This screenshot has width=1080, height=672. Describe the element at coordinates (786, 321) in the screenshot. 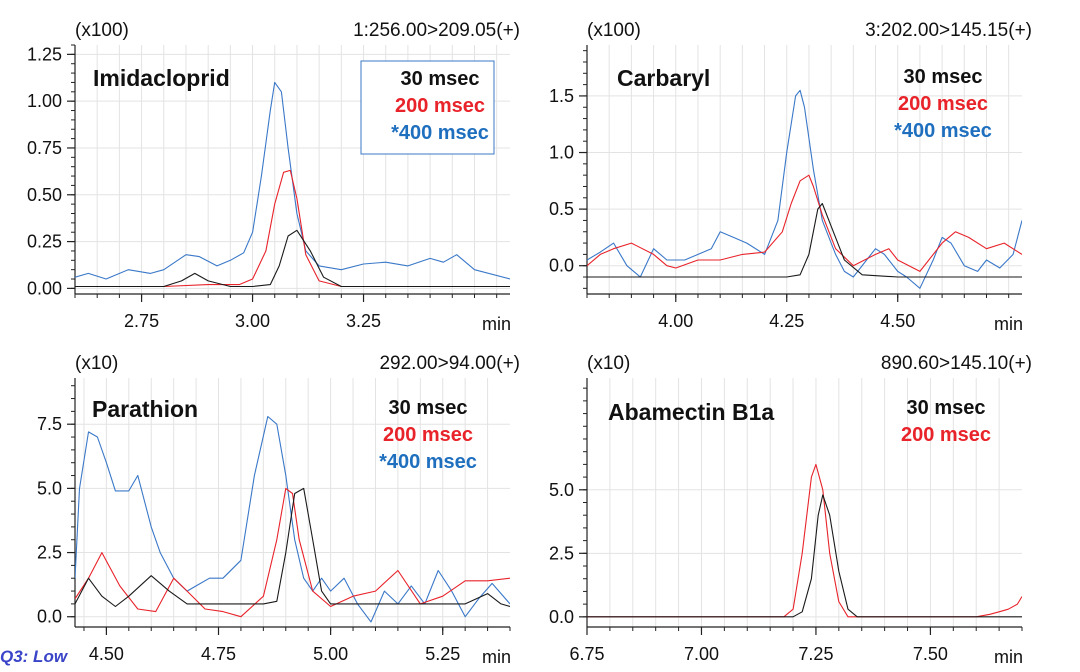

I see `x-tick-label: 4.25` at that location.